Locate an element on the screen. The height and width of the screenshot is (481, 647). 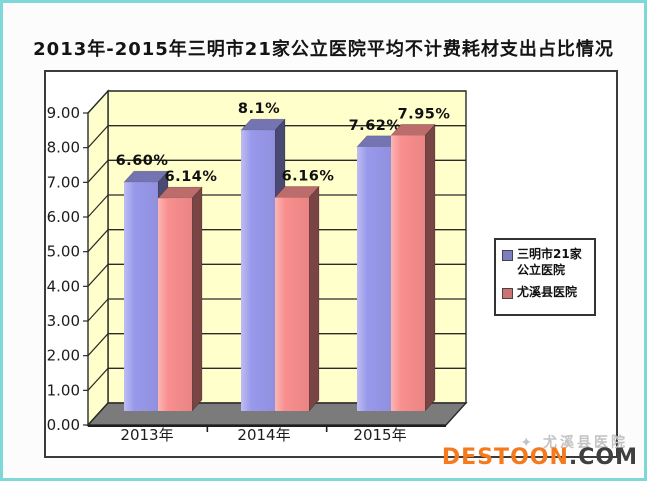
chart-legend: 三明市21家公立医院 尤溪县医院 is located at coordinates (545, 277).